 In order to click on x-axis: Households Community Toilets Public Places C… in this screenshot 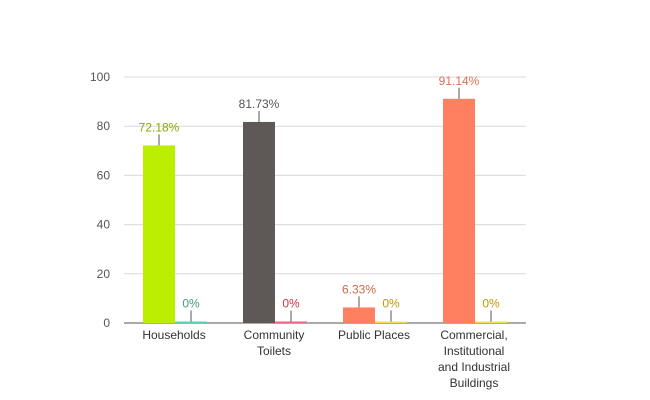, I will do `click(326, 359)`.